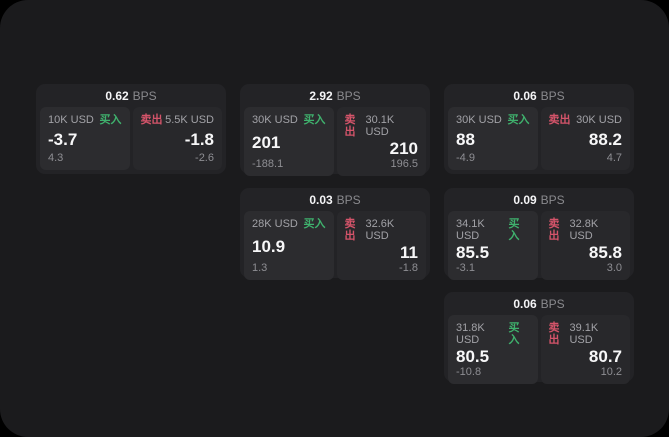  Describe the element at coordinates (199, 139) in the screenshot. I see `sell-price: -1.8` at that location.